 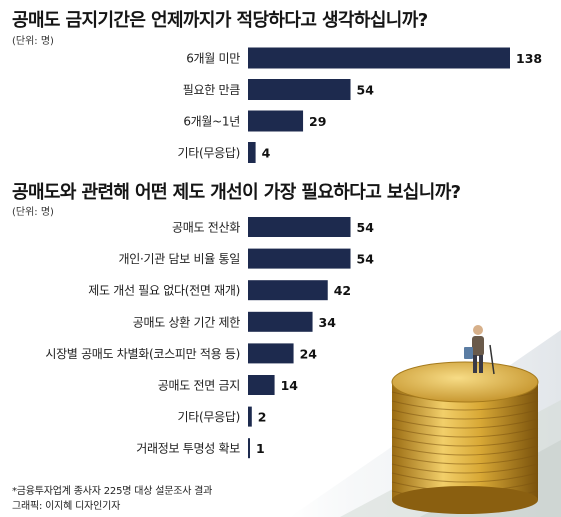 I want to click on value-label: 4, so click(x=266, y=153).